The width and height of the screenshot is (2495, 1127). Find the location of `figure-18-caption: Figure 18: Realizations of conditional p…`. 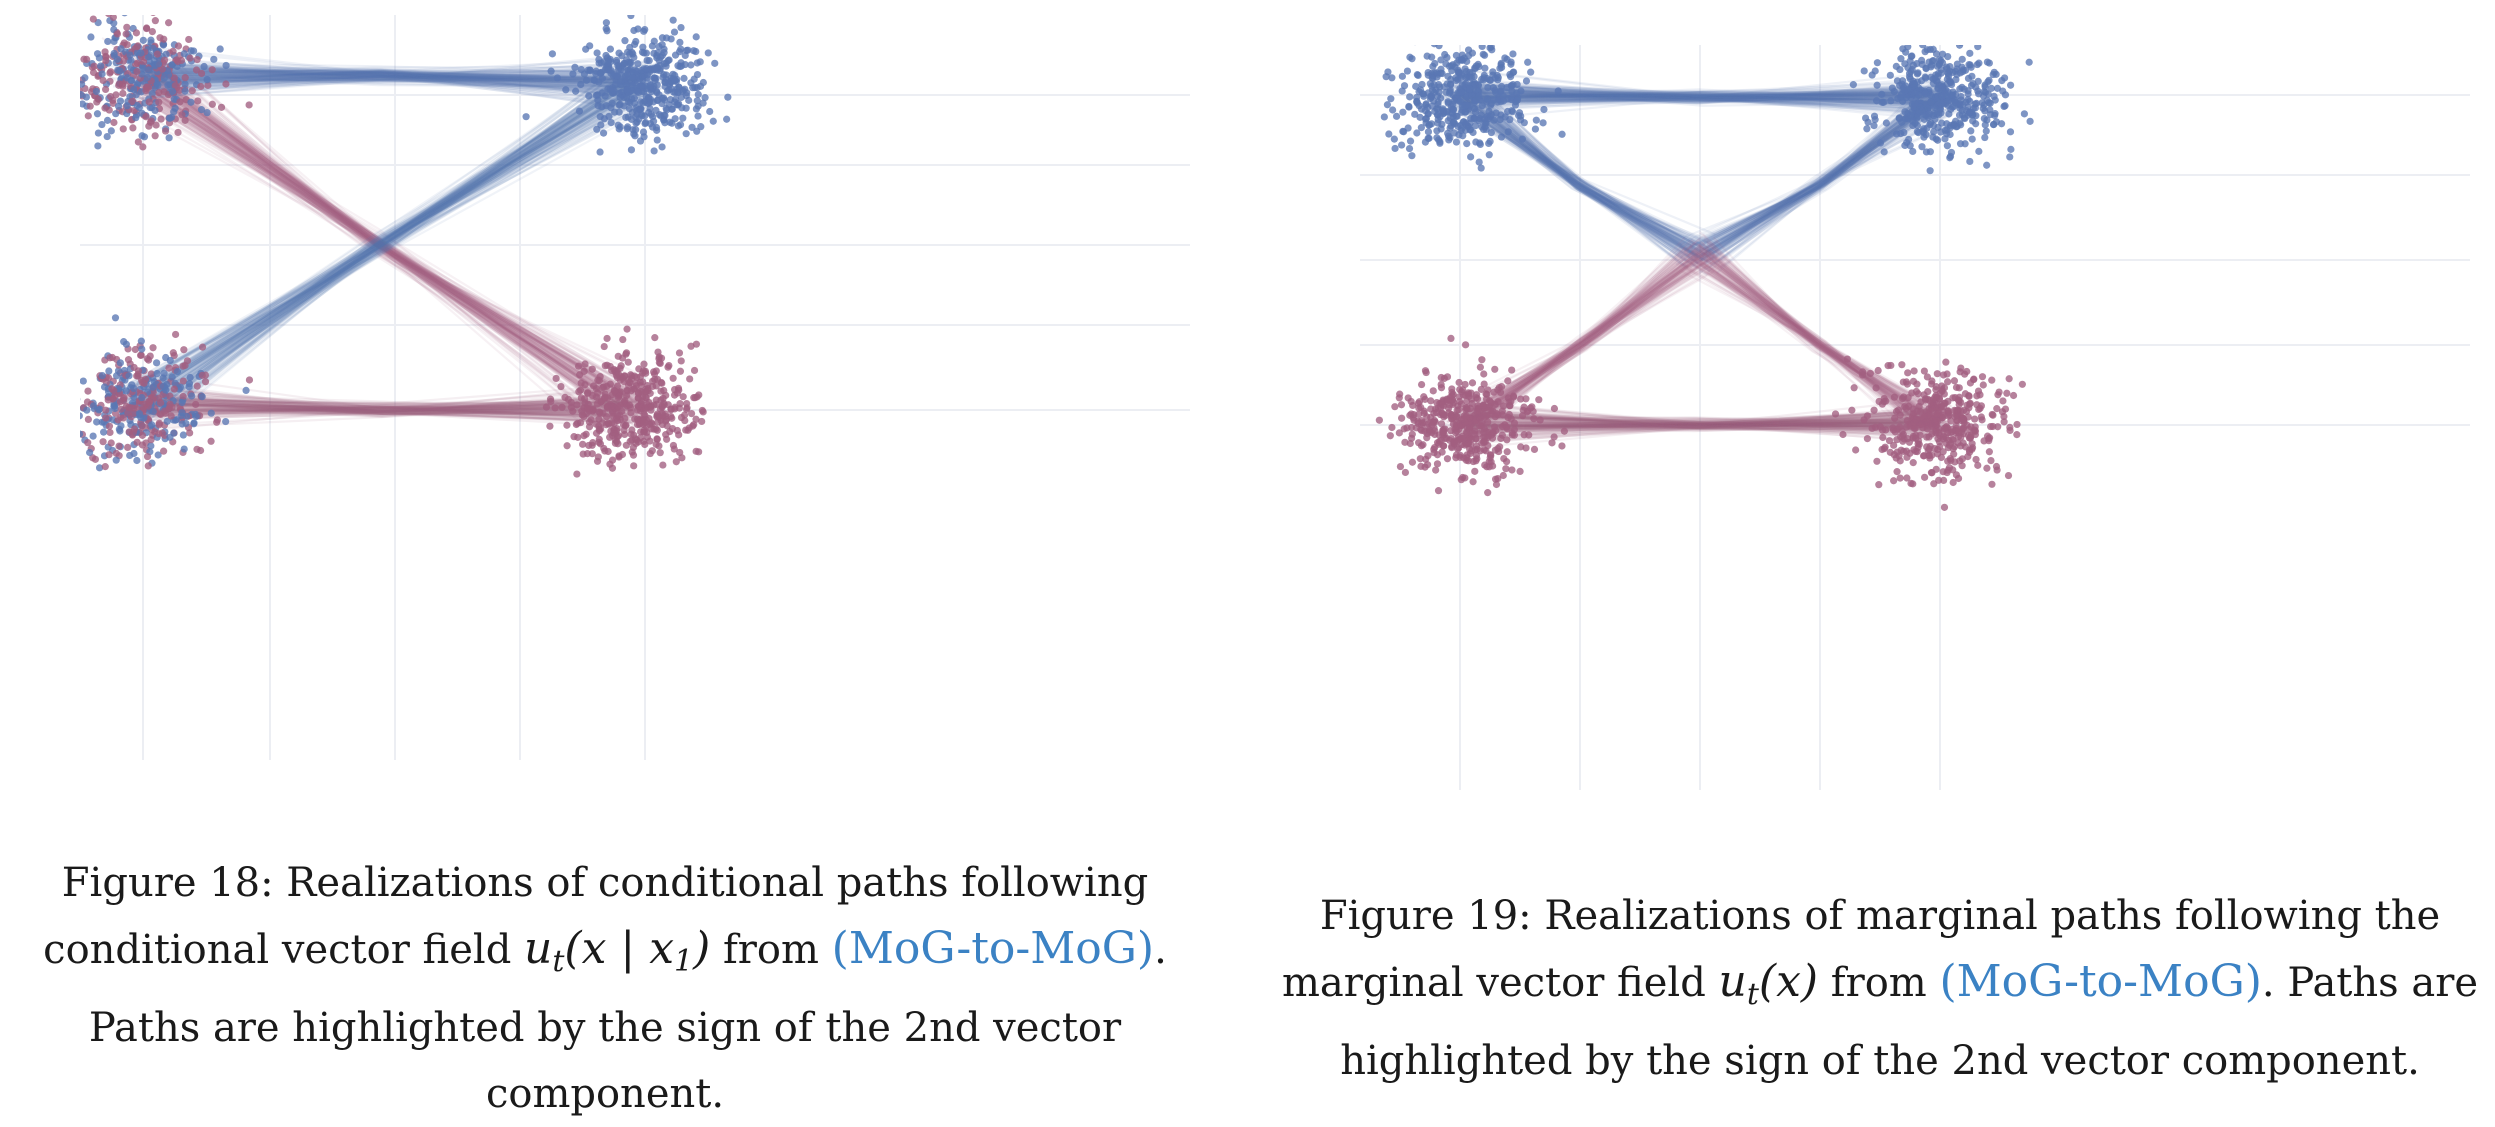

figure-18-caption: Figure 18: Realizations of conditional p… is located at coordinates (605, 988).